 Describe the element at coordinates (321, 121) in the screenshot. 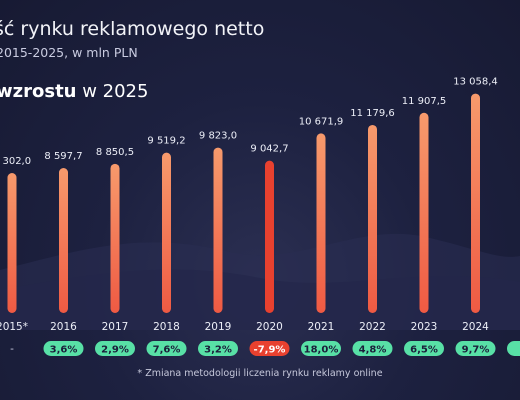

I see `value-label: 10 671,9` at that location.